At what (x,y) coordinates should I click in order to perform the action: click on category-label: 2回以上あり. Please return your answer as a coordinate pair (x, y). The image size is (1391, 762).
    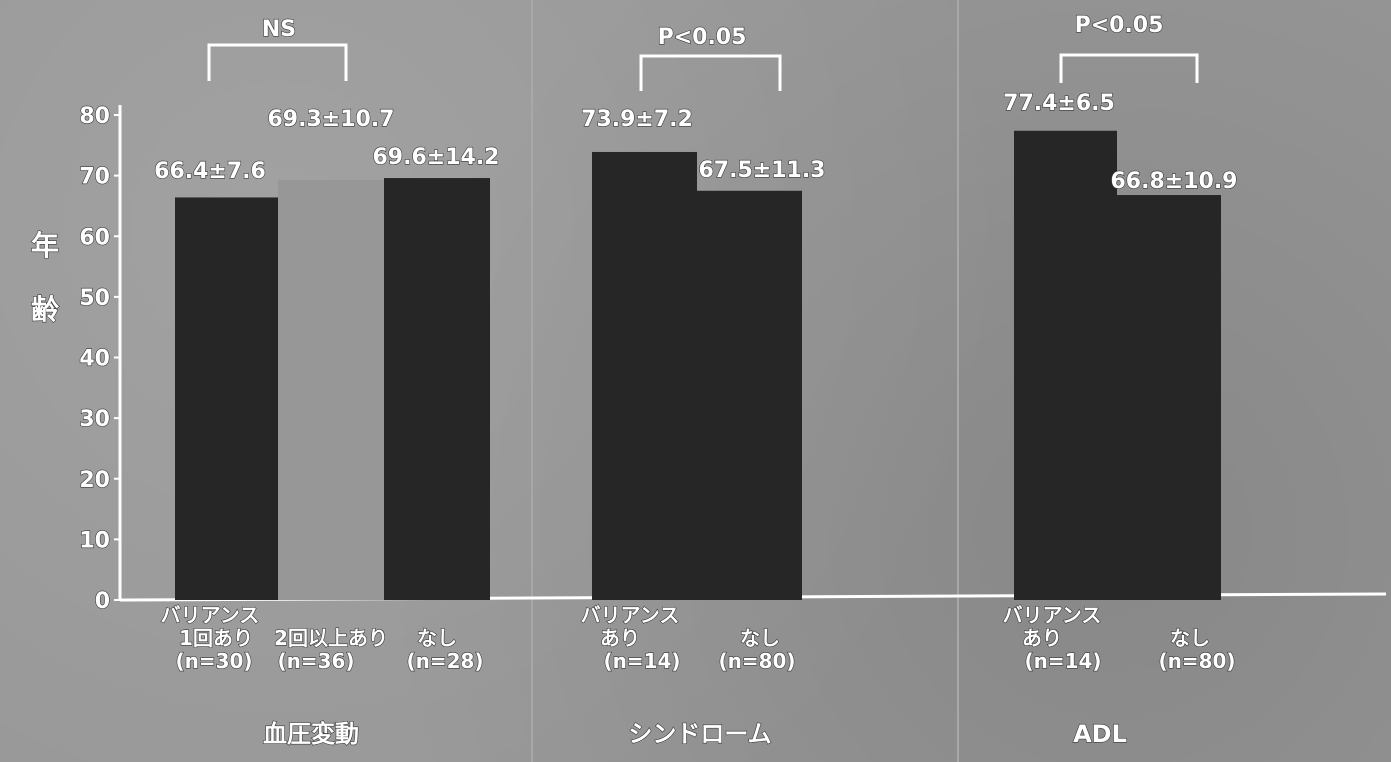
    Looking at the image, I should click on (331, 638).